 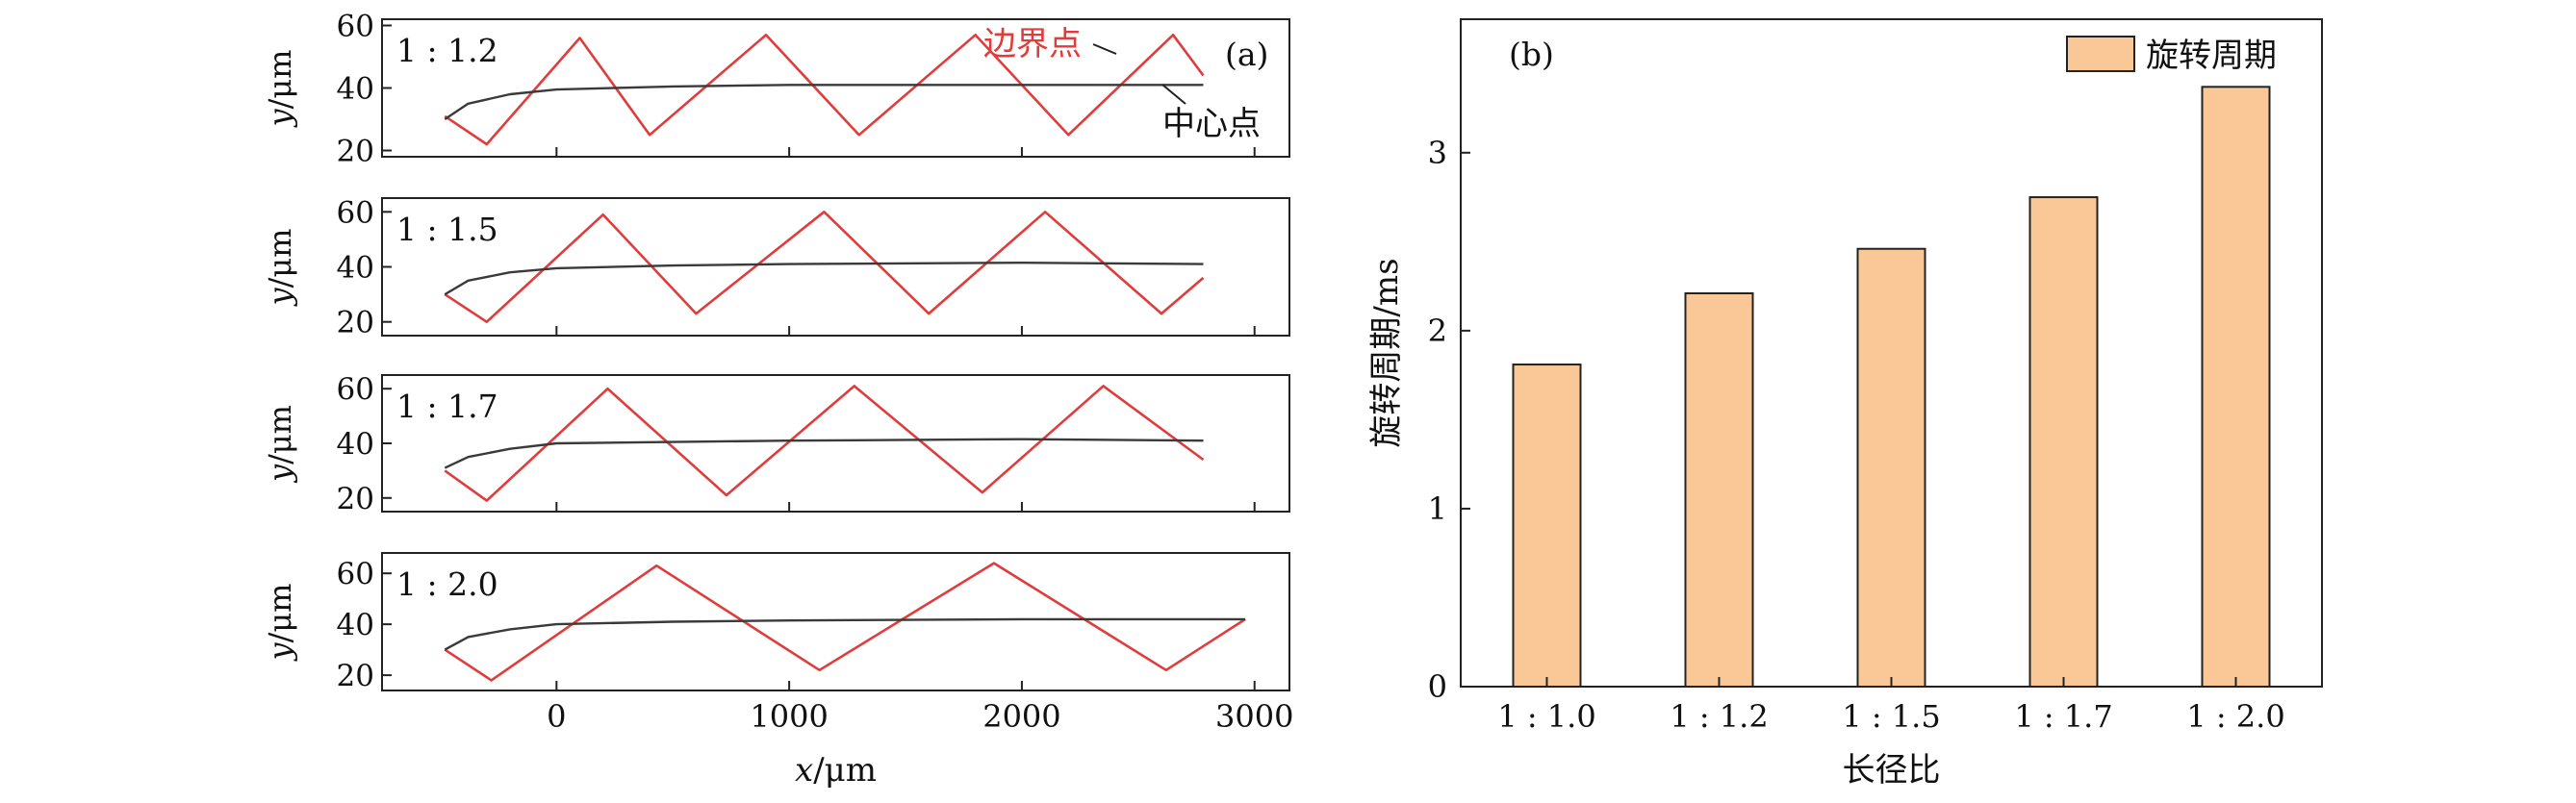 I want to click on category-label: 1 : 1.5, so click(x=1891, y=716).